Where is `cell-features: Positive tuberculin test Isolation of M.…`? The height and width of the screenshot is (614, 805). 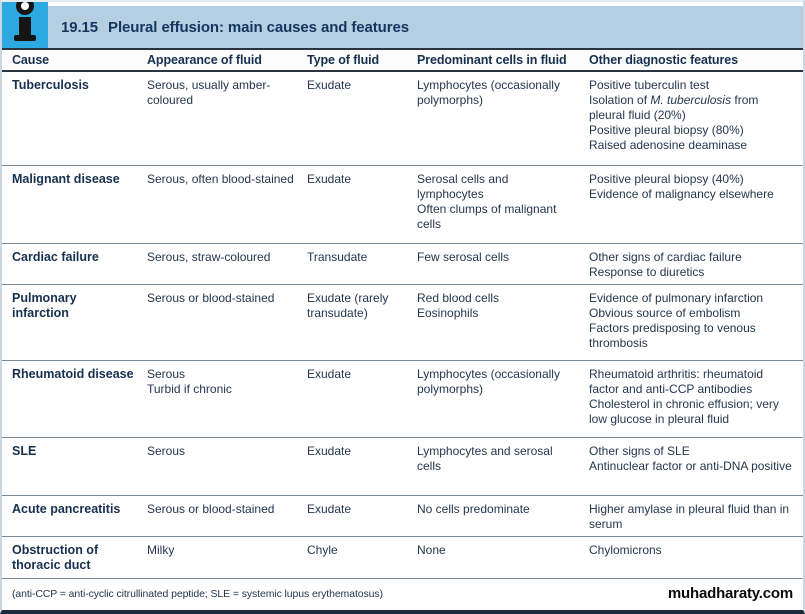
cell-features: Positive tuberculin test Isolation of M.… is located at coordinates (696, 118).